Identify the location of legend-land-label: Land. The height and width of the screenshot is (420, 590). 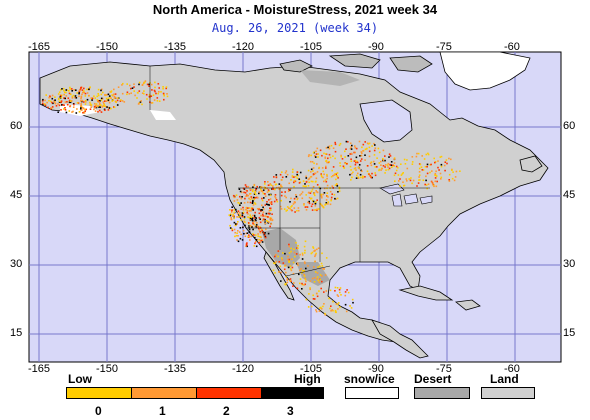
(504, 379).